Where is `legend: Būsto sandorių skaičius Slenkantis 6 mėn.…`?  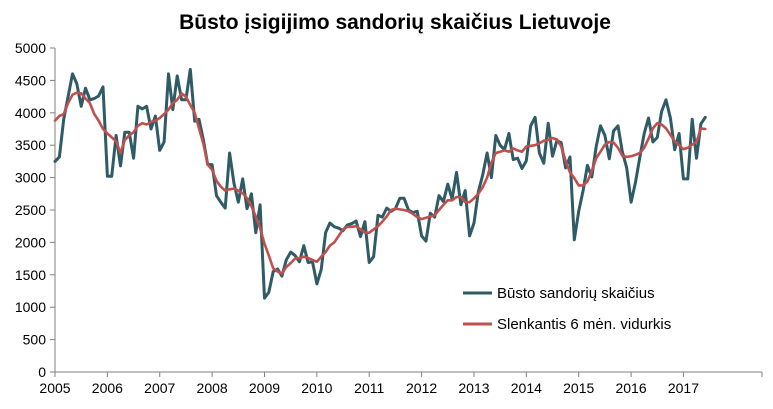 legend: Būsto sandorių skaičius Slenkantis 6 mėn.… is located at coordinates (567, 309).